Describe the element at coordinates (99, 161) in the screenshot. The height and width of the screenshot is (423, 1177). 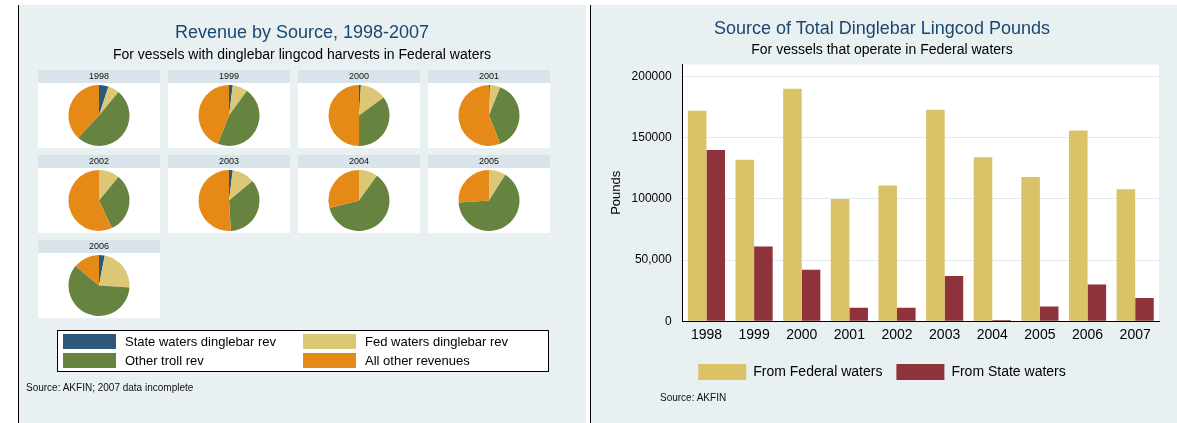
I see `chart-title: 2002` at that location.